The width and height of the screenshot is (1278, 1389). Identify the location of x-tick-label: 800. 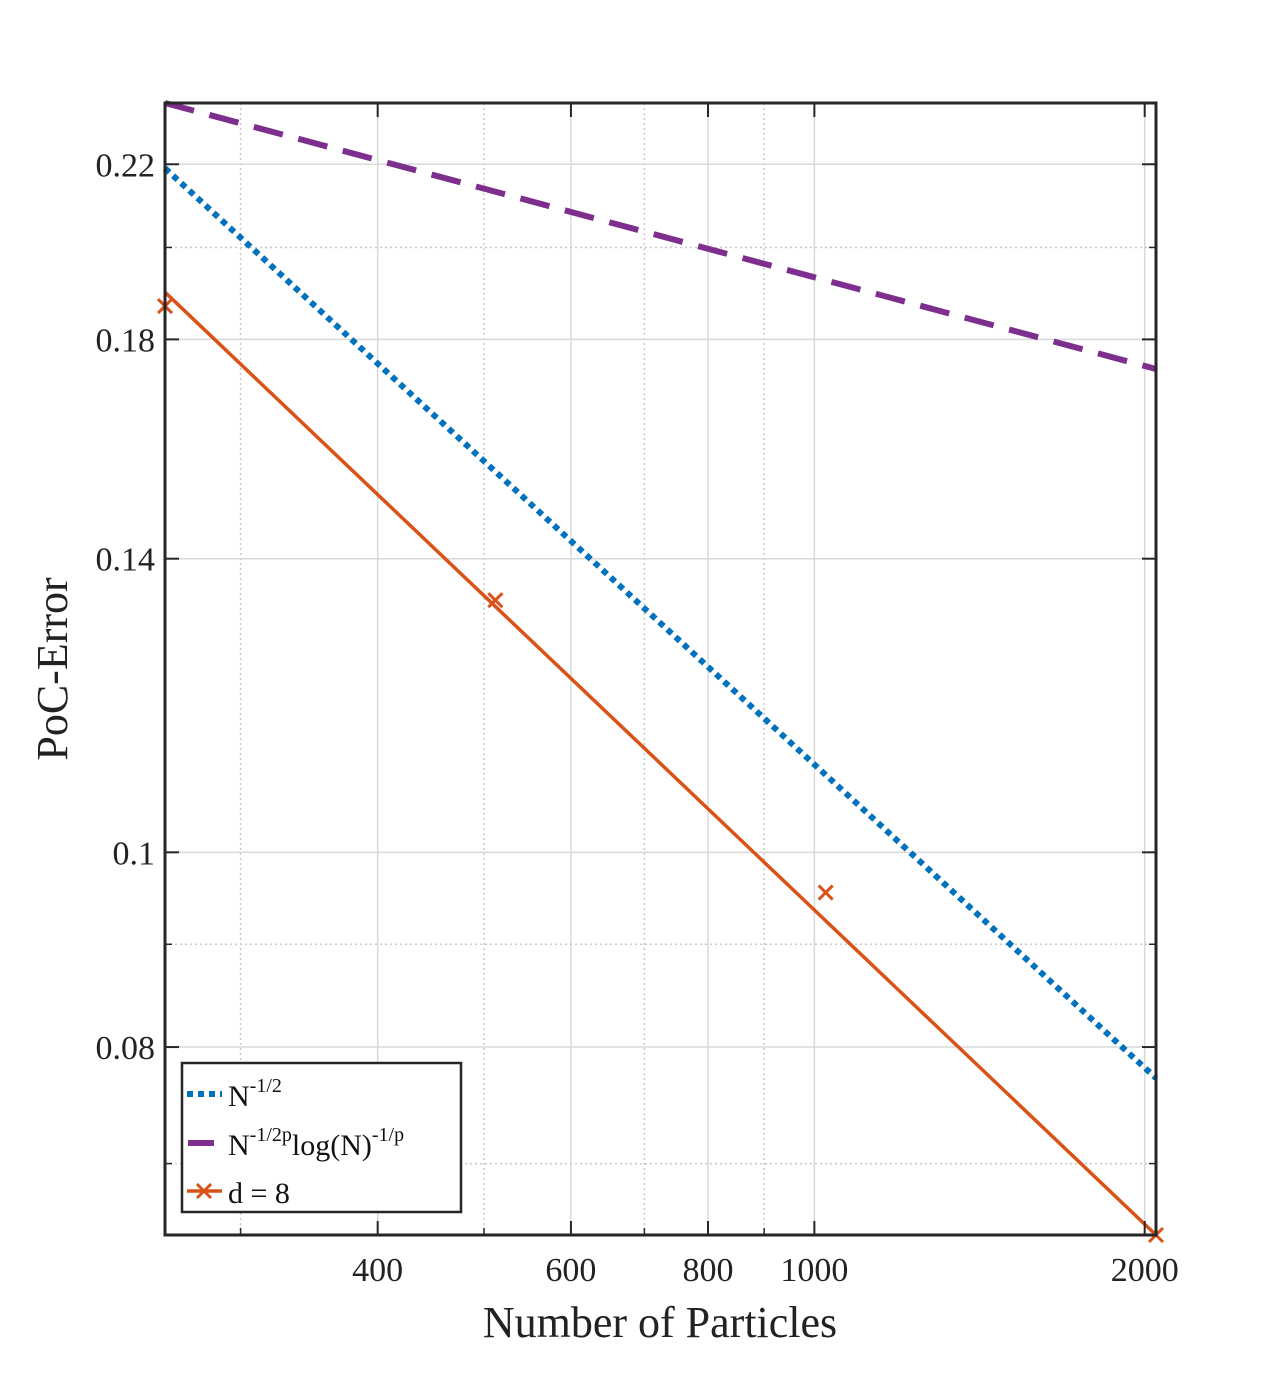
(708, 1270).